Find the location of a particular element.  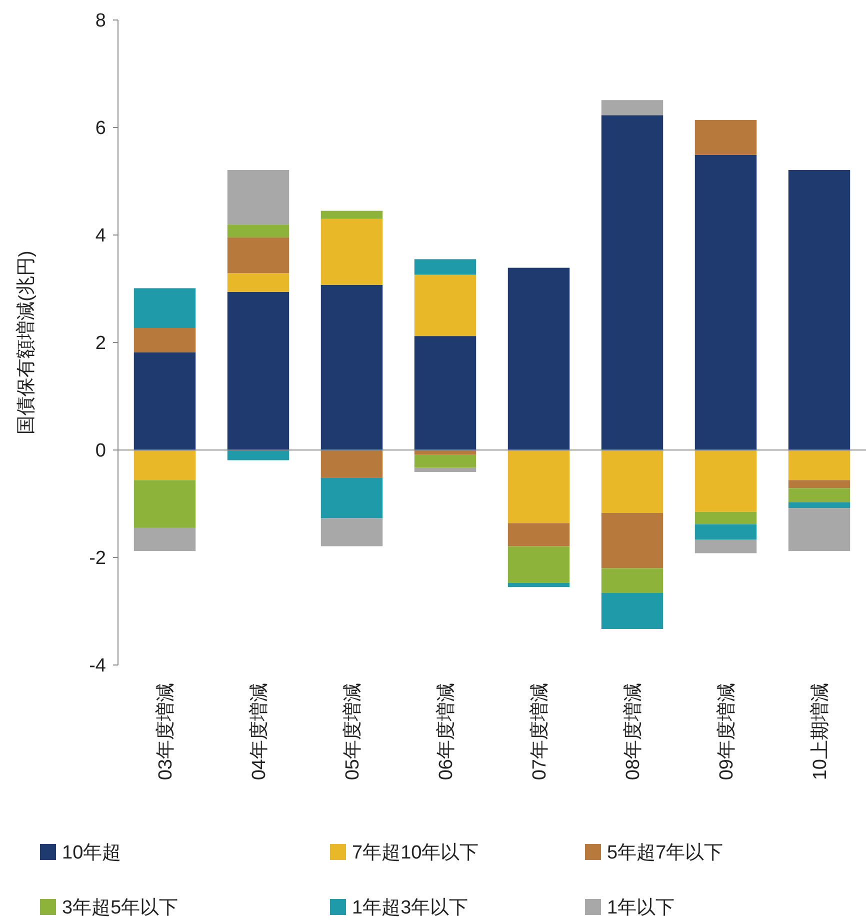

legend-label: 10年超 is located at coordinates (92, 853).